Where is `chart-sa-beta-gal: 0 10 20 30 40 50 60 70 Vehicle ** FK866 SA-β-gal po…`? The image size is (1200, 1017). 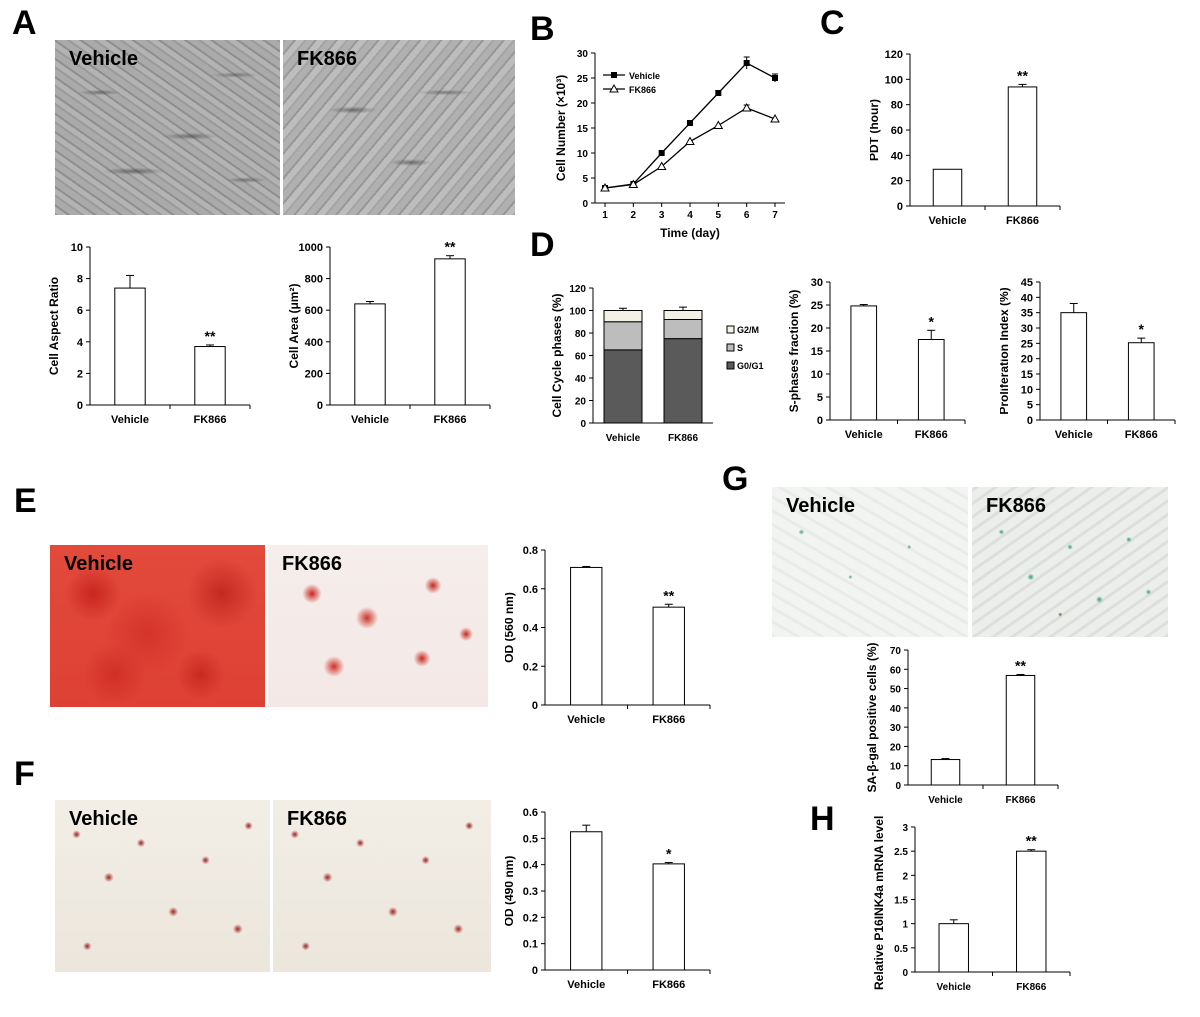
chart-sa-beta-gal: 0 10 20 30 40 50 60 70 Vehicle ** FK866 SA-β-gal po… is located at coordinates (962, 724).